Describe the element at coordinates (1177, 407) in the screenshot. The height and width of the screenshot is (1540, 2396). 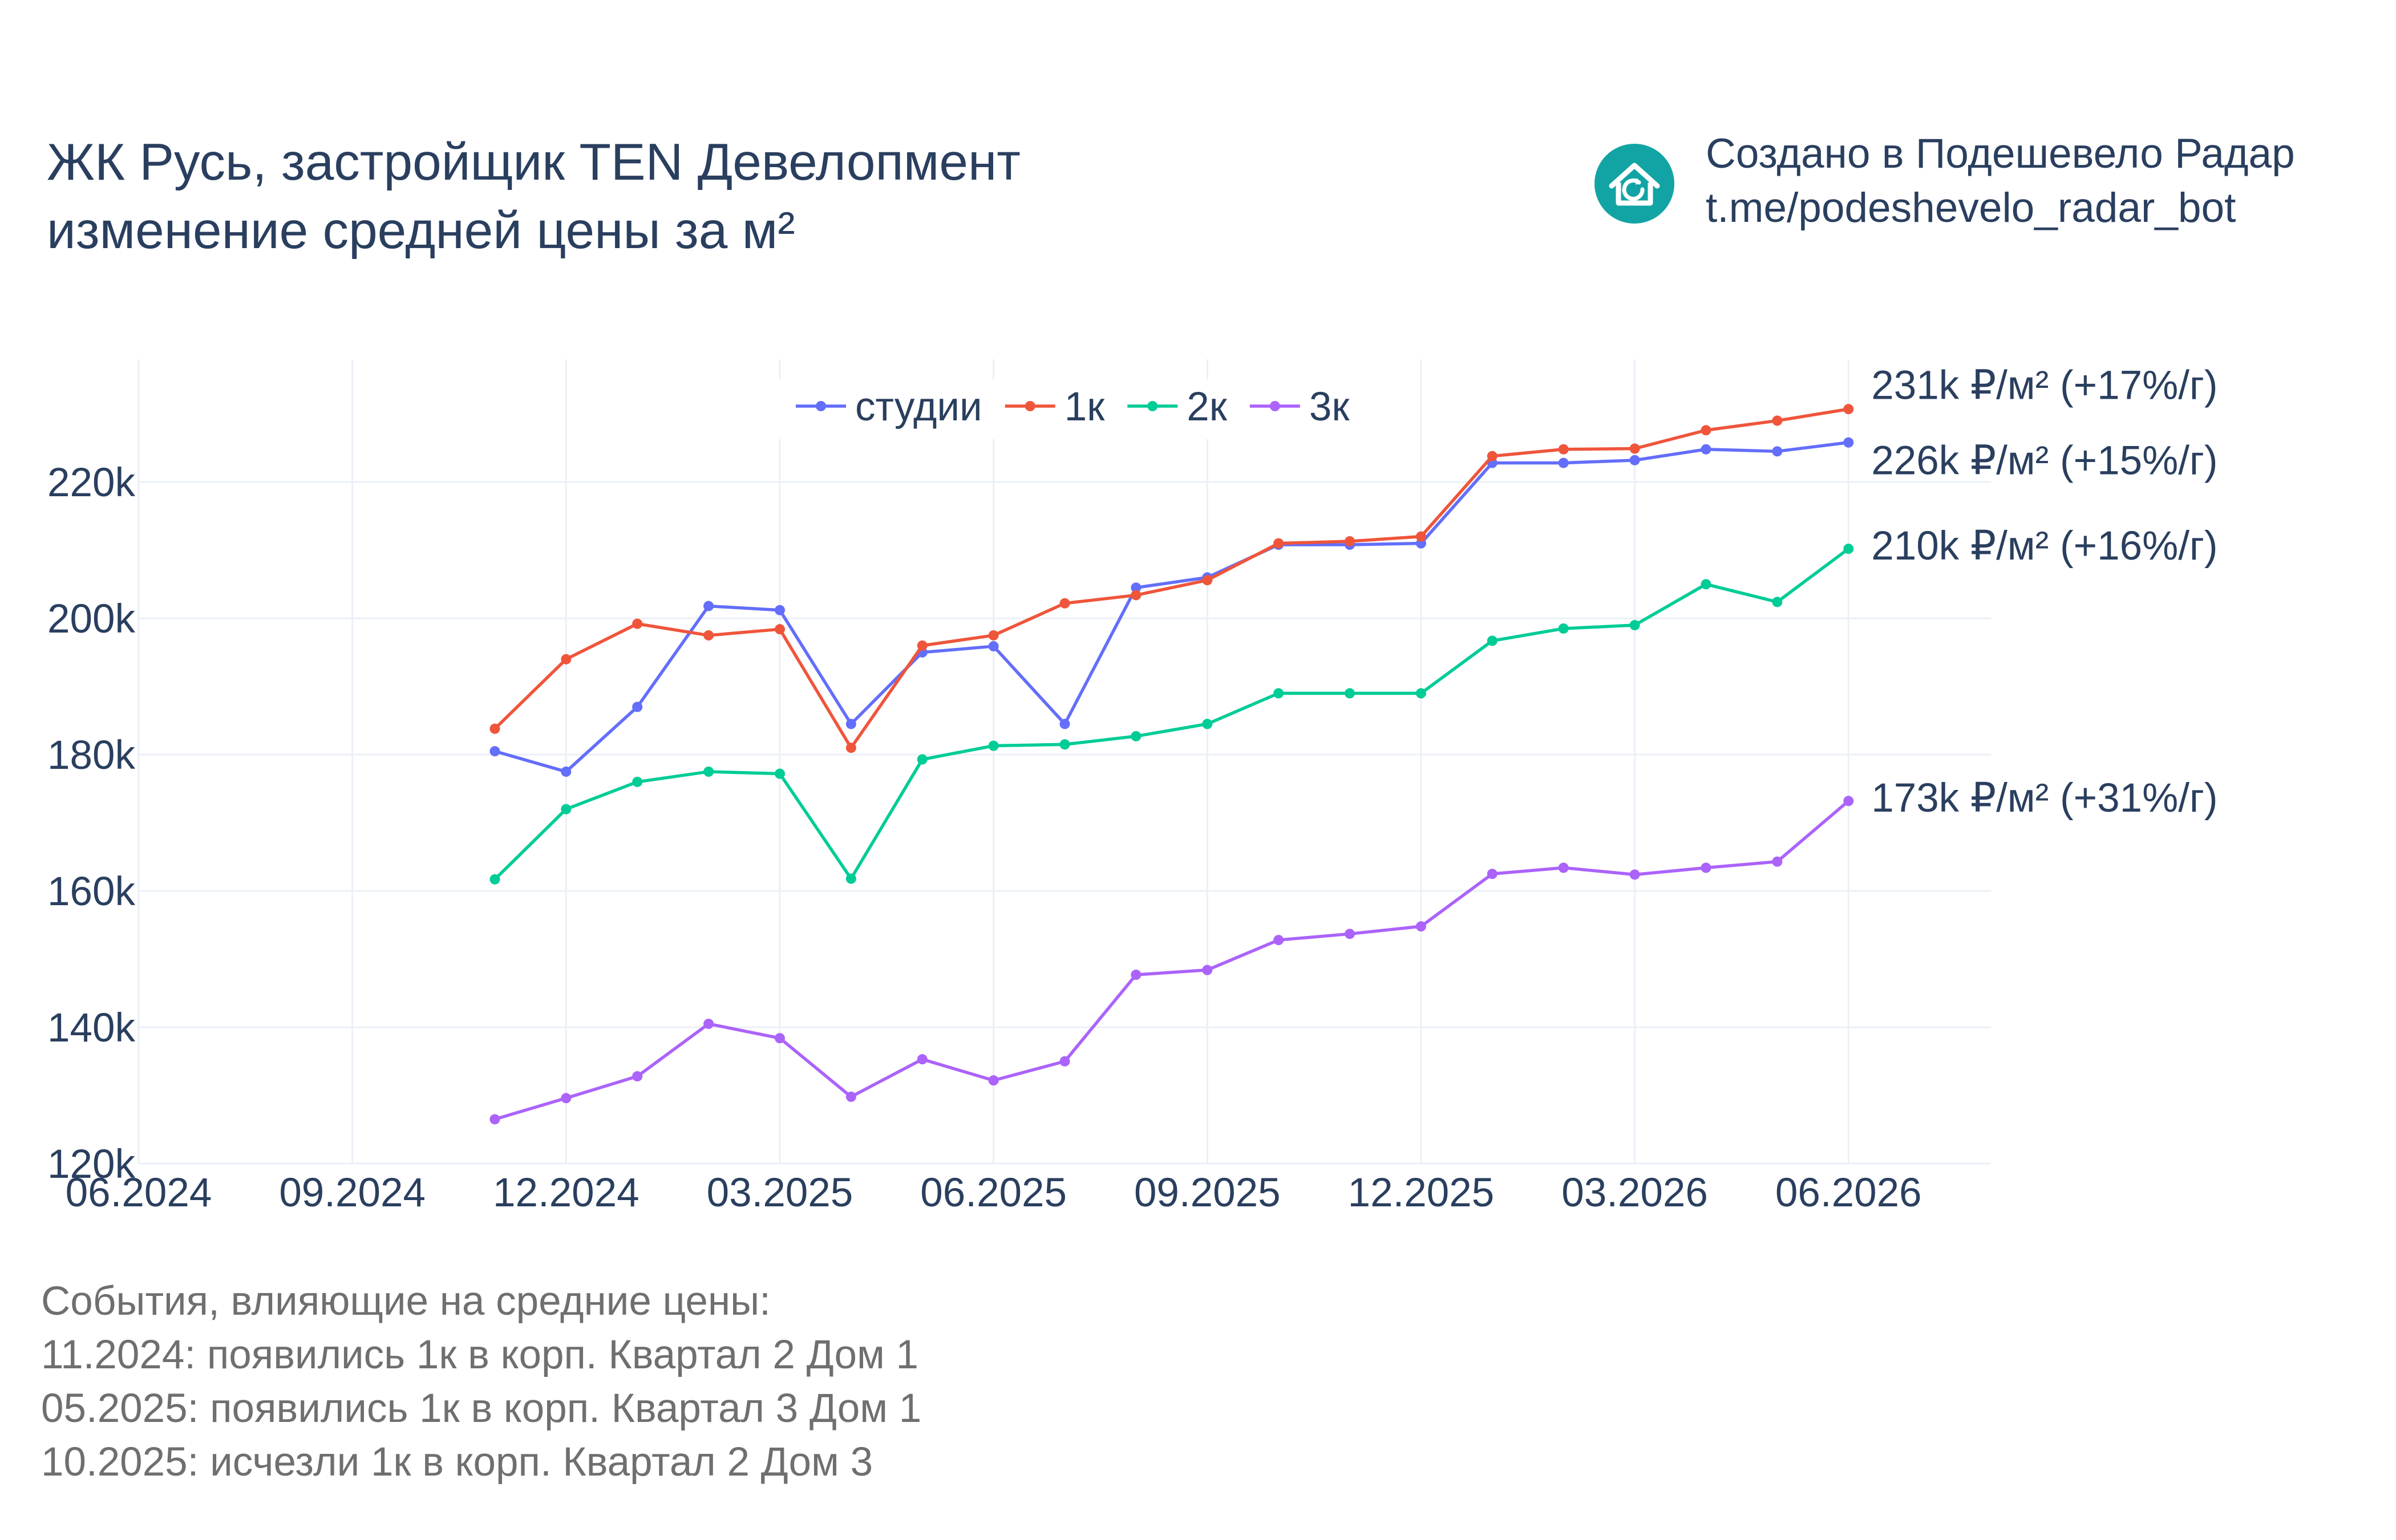
I see `legend-item: 2к` at that location.